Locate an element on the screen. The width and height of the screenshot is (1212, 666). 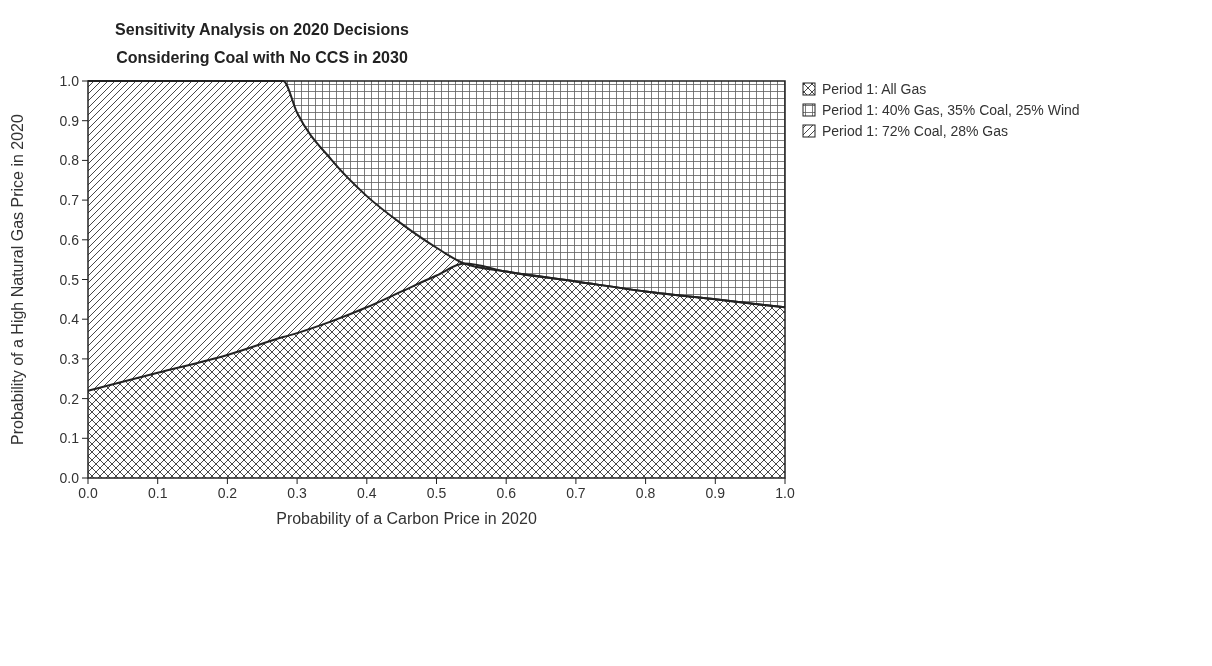
y-tick-label: 0.4 is located at coordinates (69, 319).